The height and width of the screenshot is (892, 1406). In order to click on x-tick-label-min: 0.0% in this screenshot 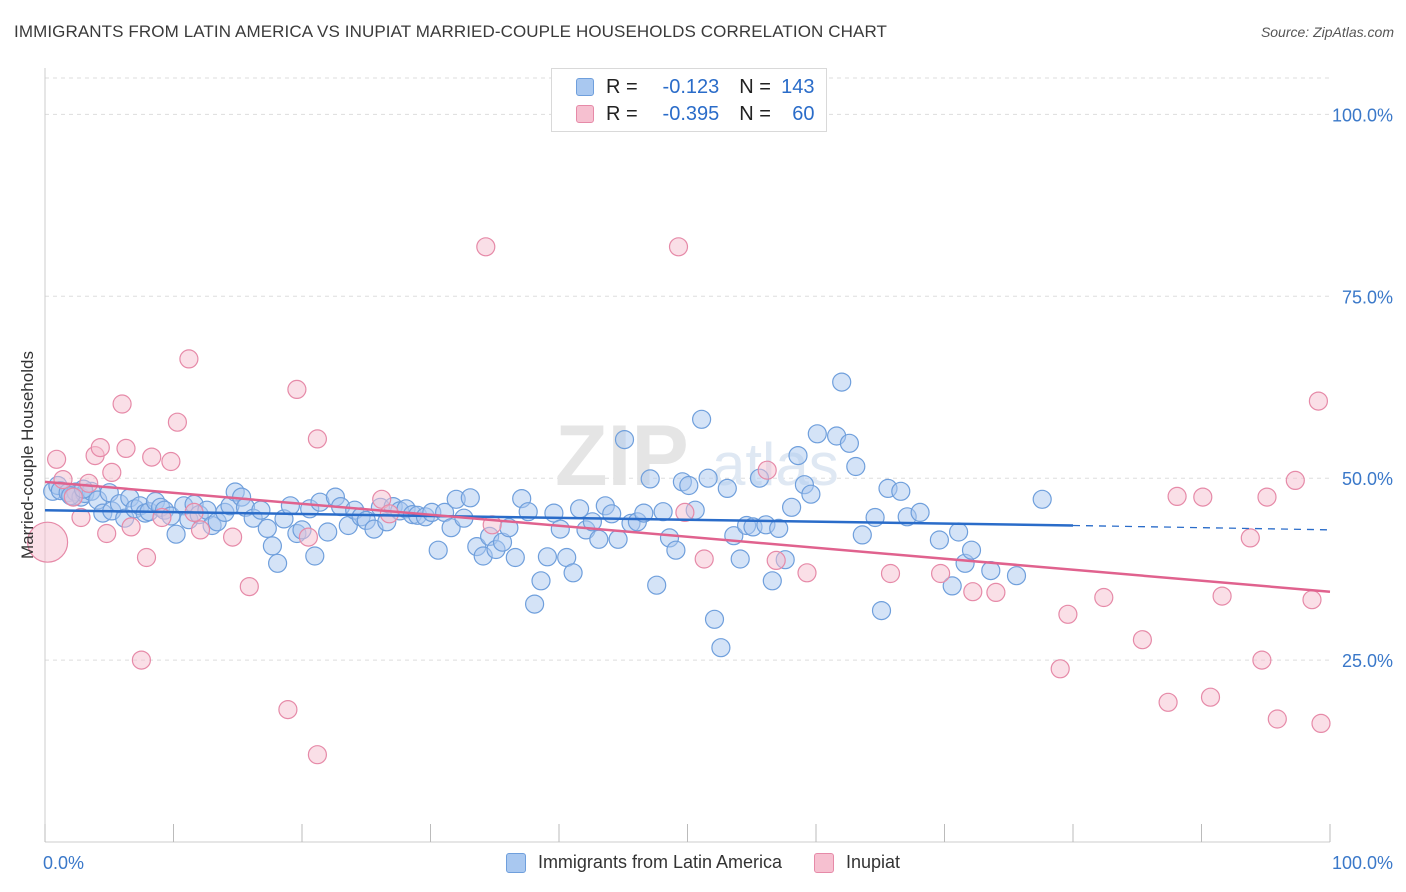, I will do `click(63, 863)`.